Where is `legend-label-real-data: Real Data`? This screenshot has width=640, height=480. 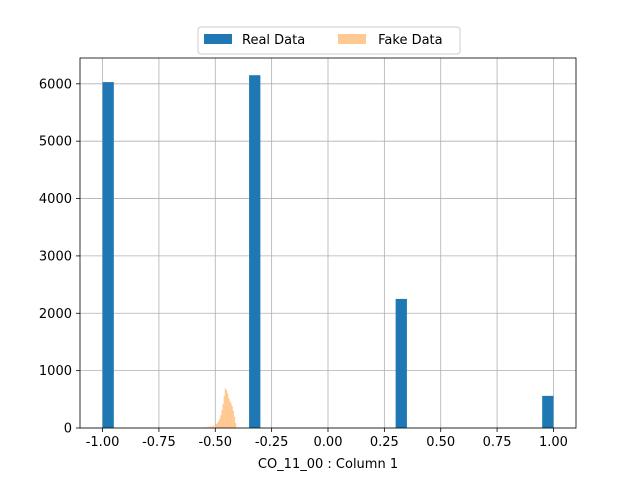
legend-label-real-data: Real Data is located at coordinates (273, 40).